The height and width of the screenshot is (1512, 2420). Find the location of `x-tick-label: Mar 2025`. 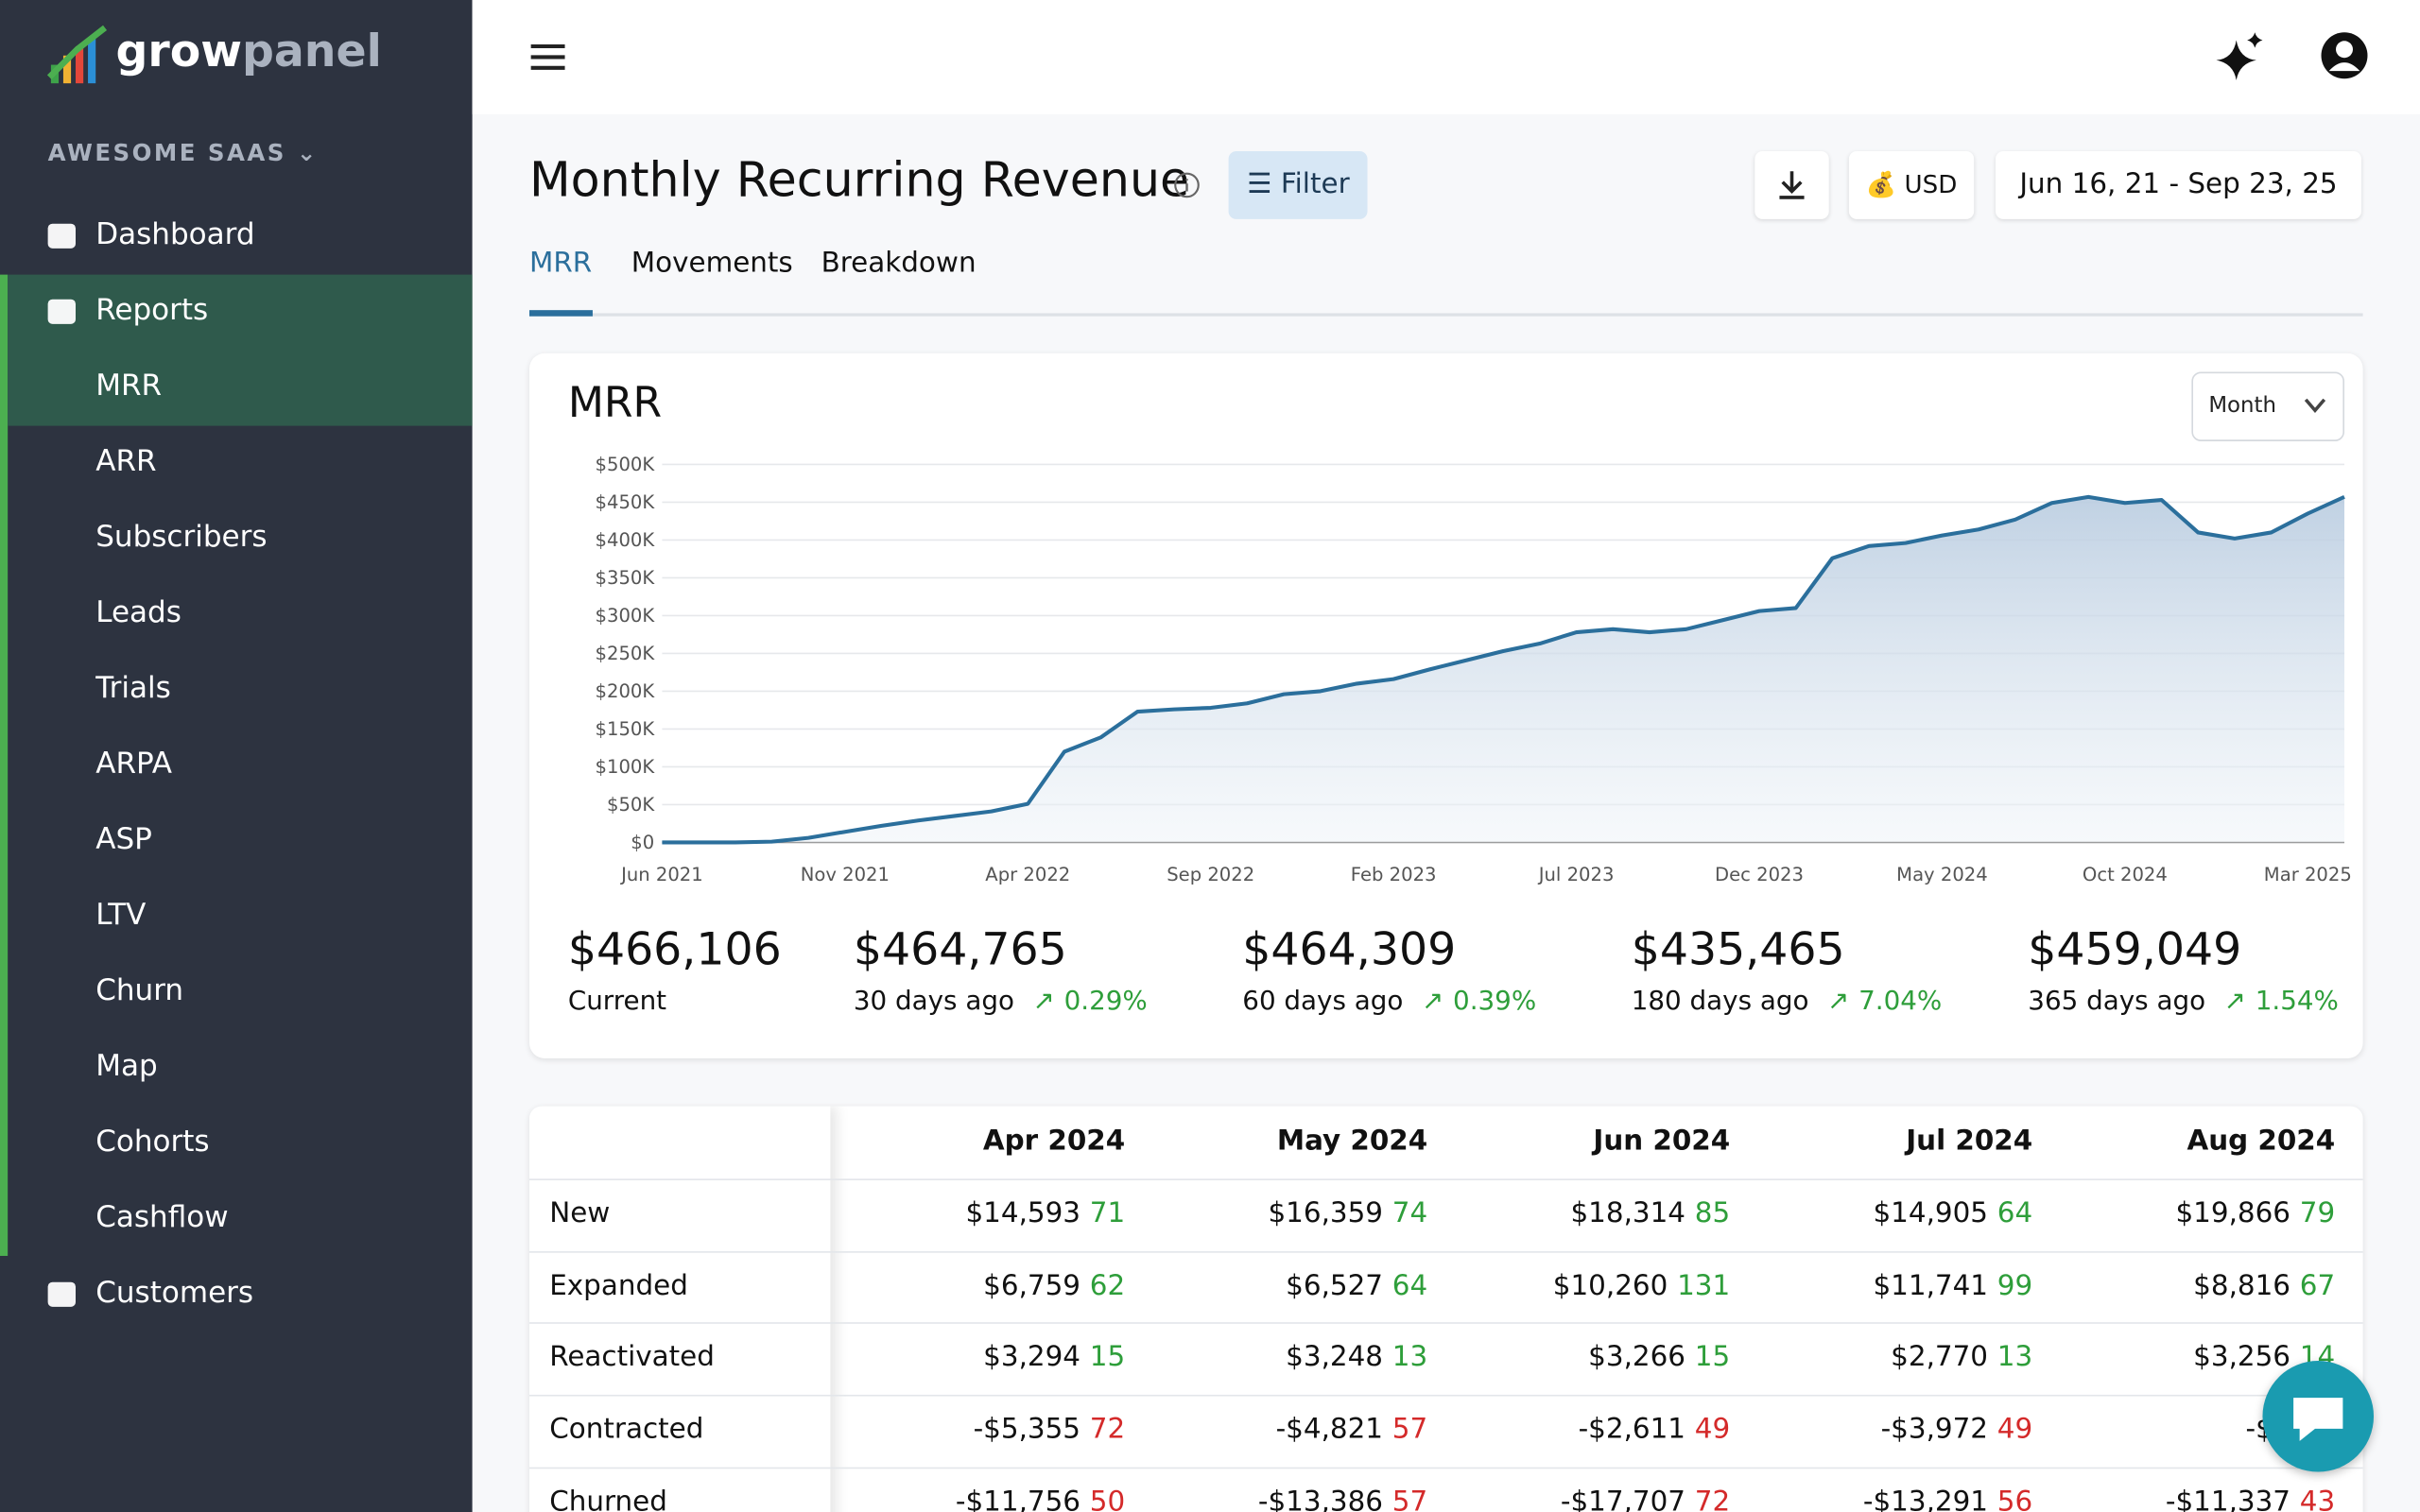

x-tick-label: Mar 2025 is located at coordinates (2308, 874).